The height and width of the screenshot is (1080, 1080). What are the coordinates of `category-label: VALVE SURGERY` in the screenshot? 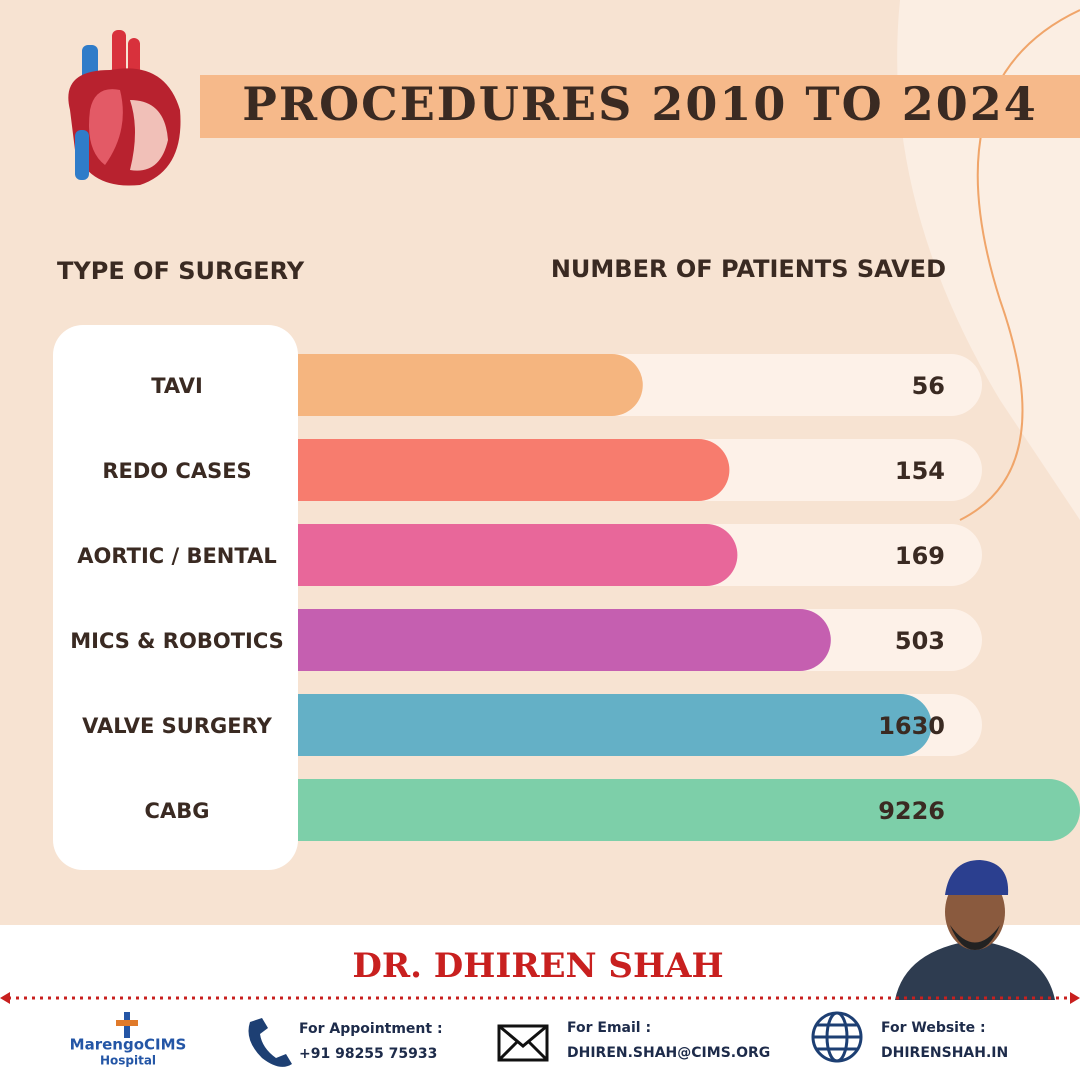 It's located at (177, 726).